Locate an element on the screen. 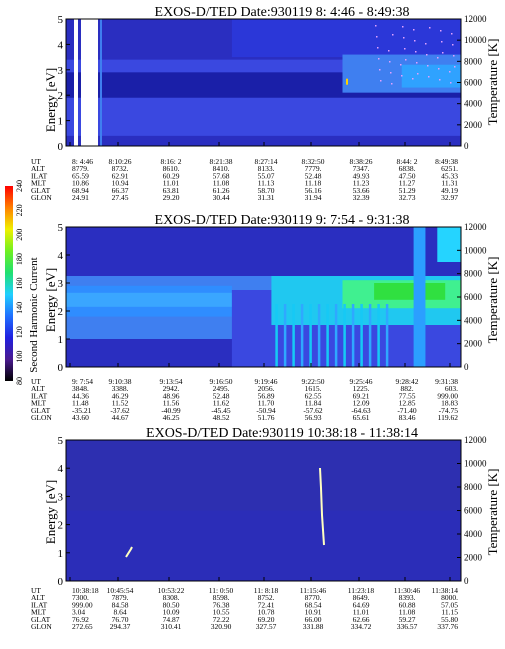 This screenshot has width=505, height=649. table-cell: 3388. is located at coordinates (120, 388).